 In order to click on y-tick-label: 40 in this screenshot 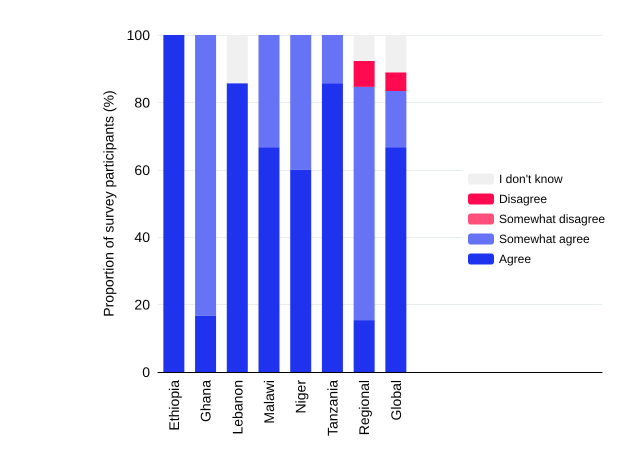, I will do `click(142, 237)`.